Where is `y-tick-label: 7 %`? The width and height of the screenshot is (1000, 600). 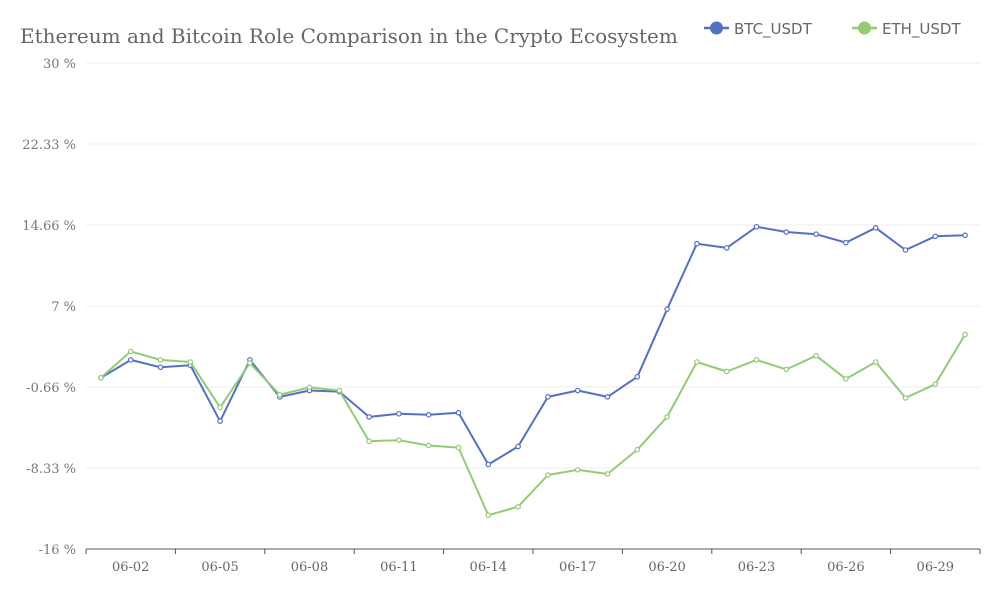
y-tick-label: 7 % is located at coordinates (63, 307).